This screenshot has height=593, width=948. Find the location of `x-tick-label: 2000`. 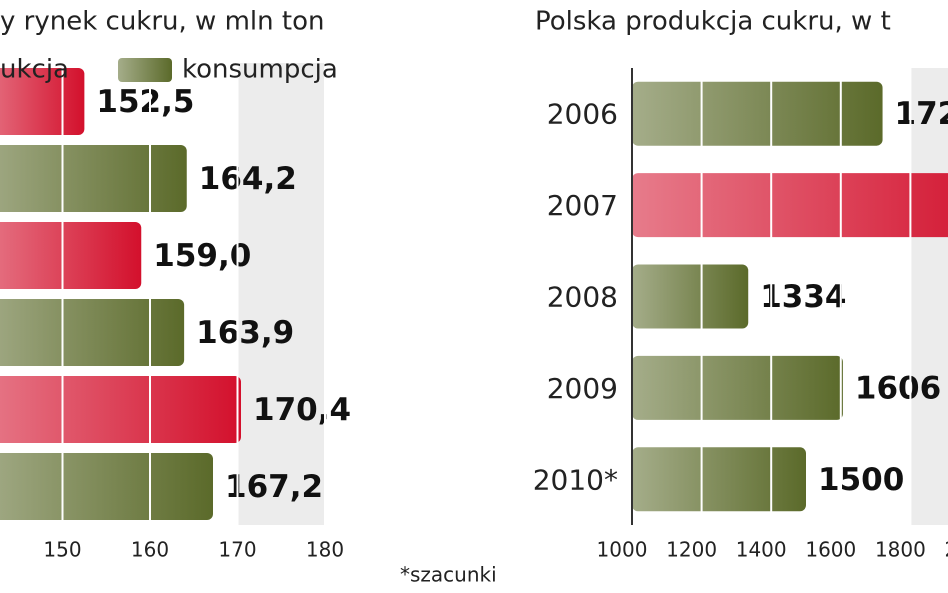

x-tick-label: 2000 is located at coordinates (946, 550).